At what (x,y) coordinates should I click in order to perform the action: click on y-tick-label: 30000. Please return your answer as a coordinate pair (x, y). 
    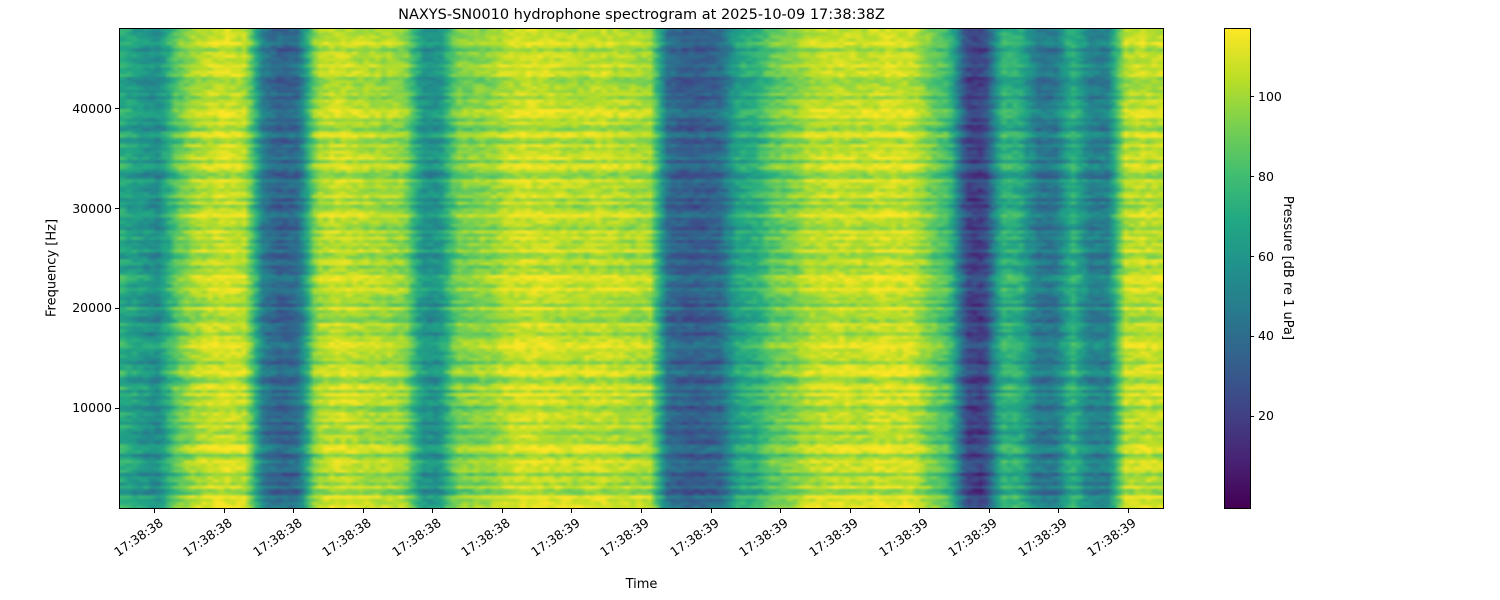
    Looking at the image, I should click on (92, 208).